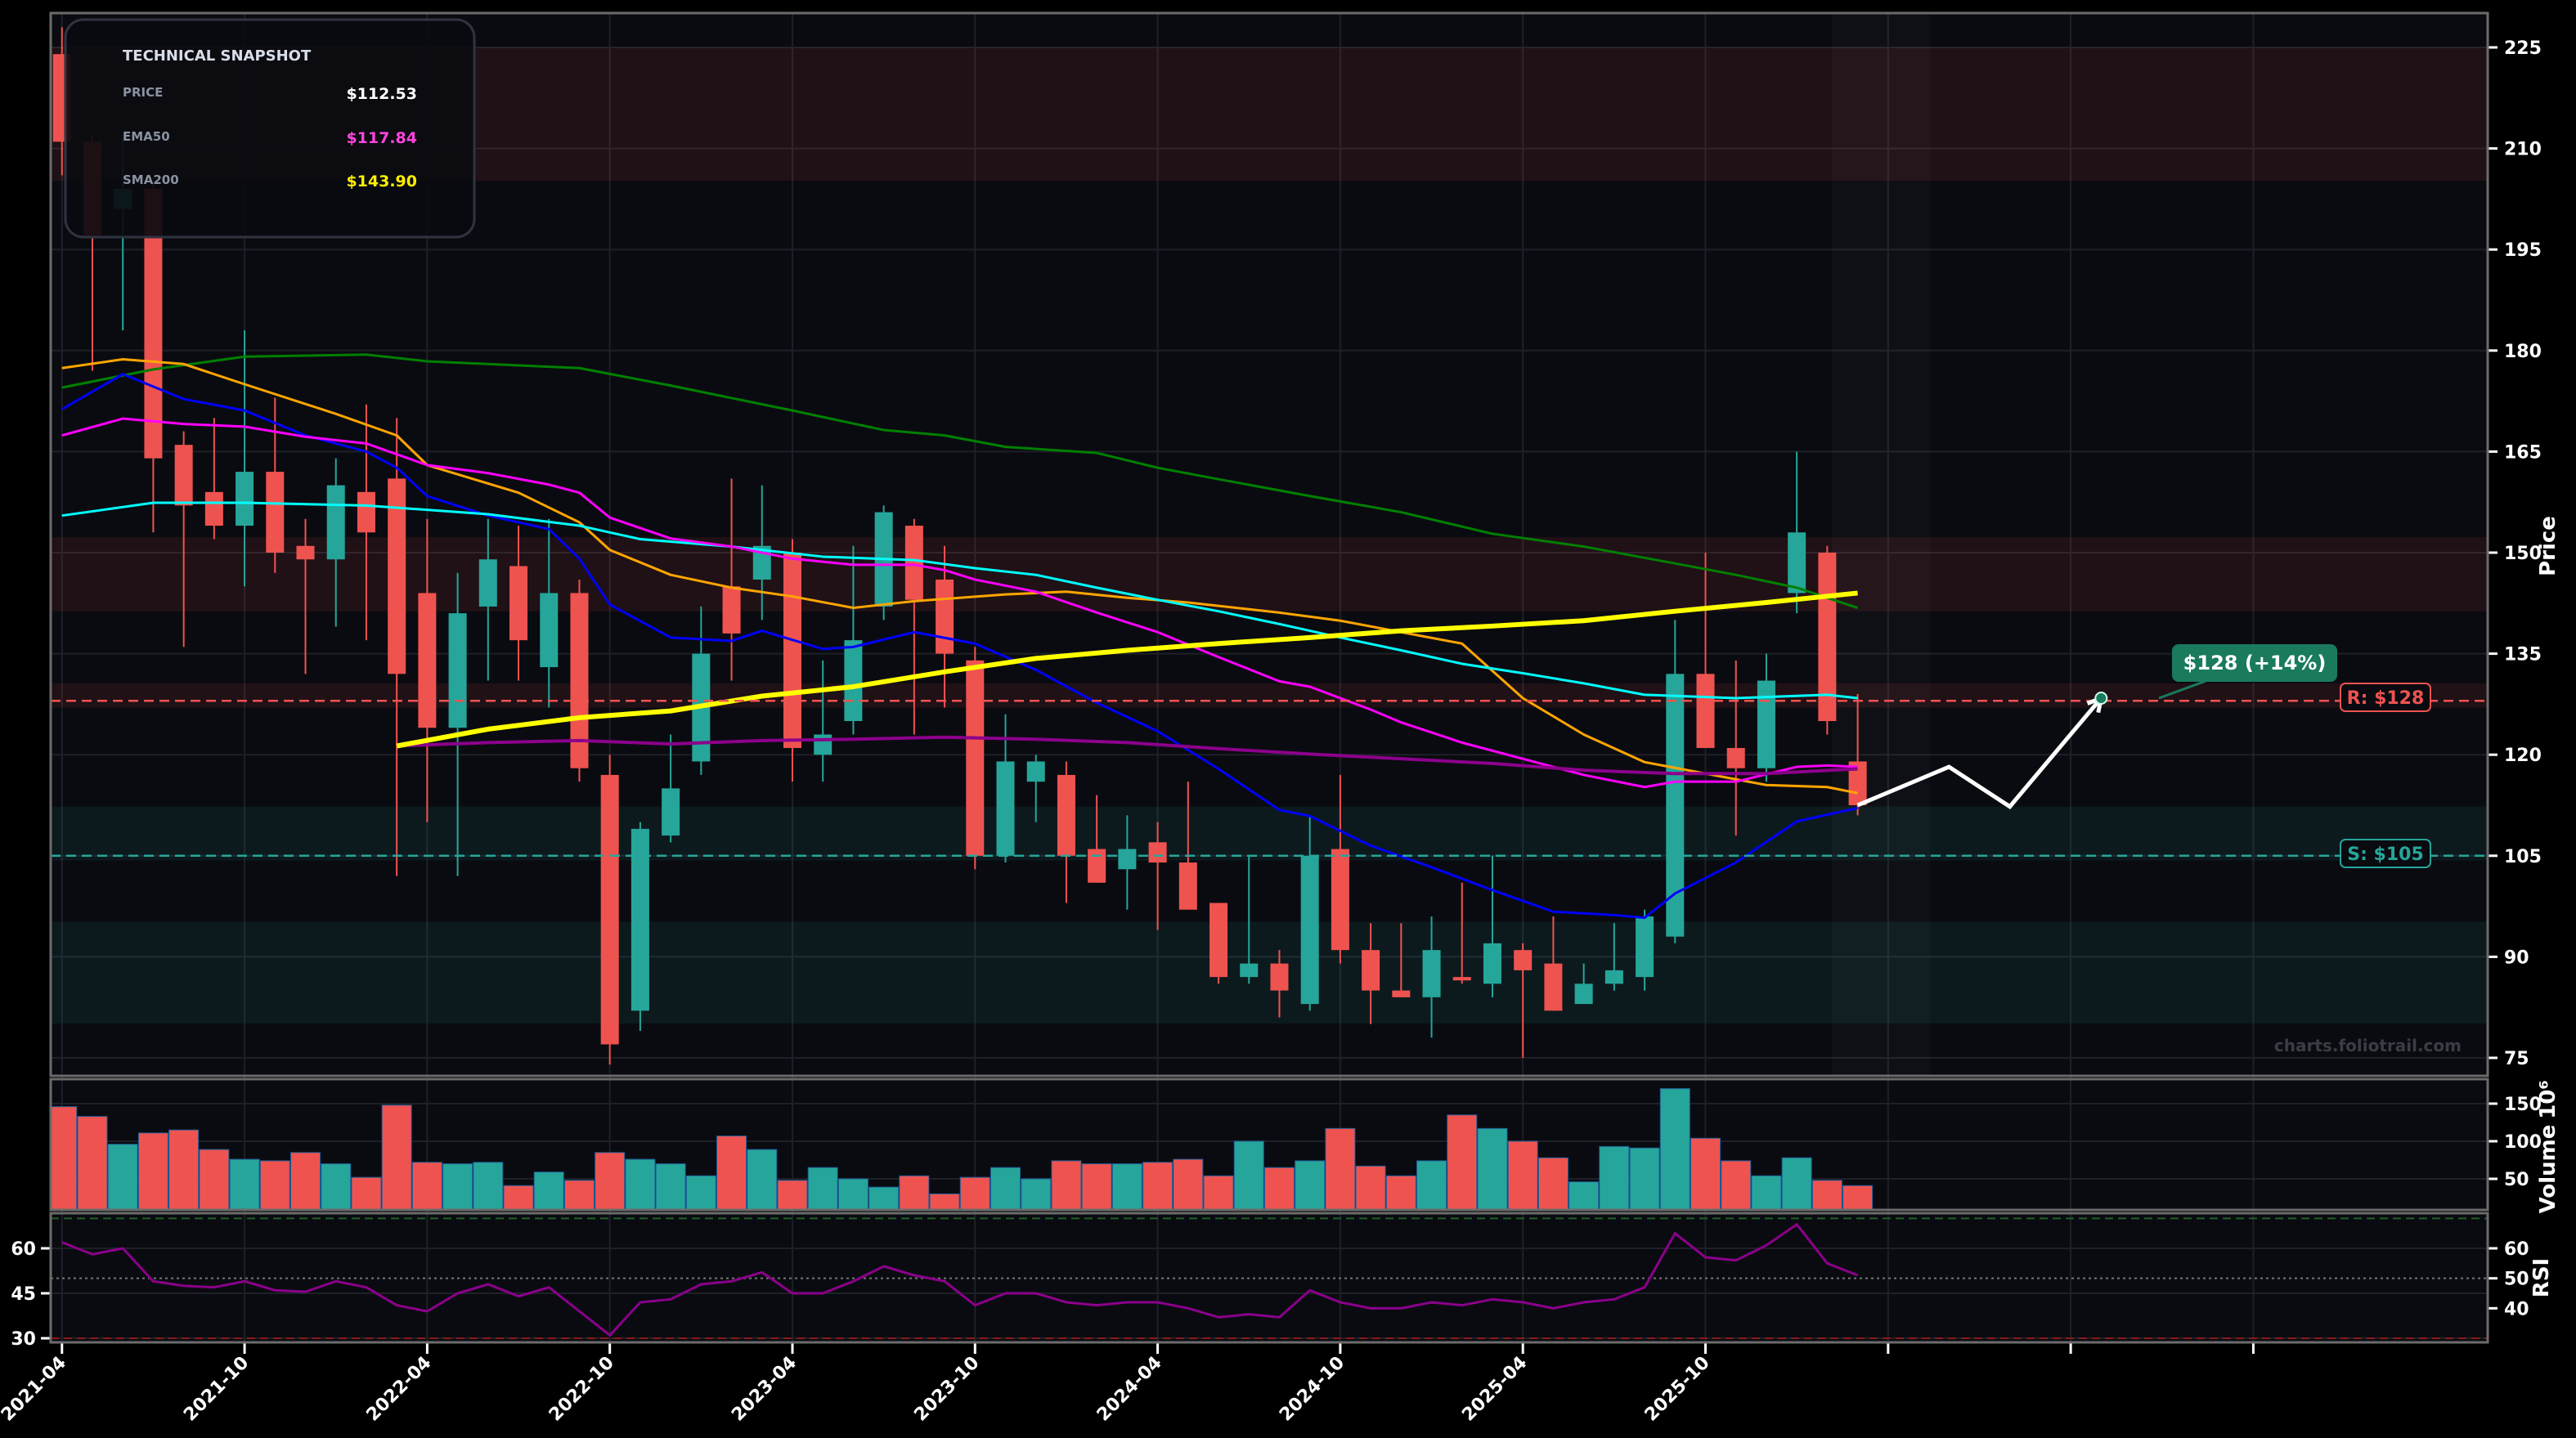  What do you see at coordinates (382, 94) in the screenshot?
I see `snapshot-price-value: $112.53` at bounding box center [382, 94].